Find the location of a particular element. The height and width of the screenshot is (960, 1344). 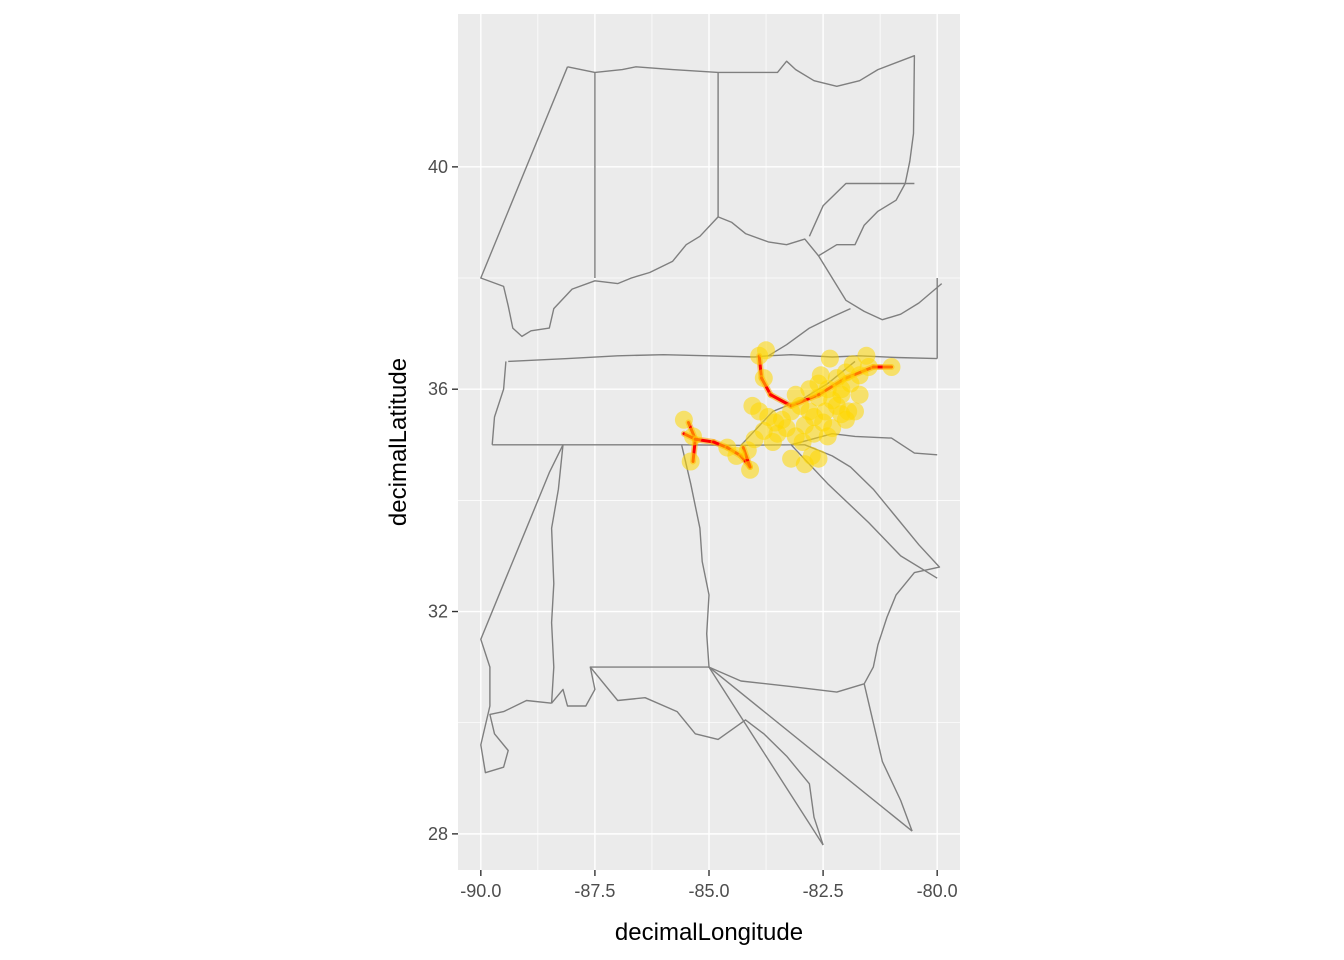

x-axis-ticks: -90.0 -87.5 -85.0 -82.5 -80.0 is located at coordinates (709, 885).